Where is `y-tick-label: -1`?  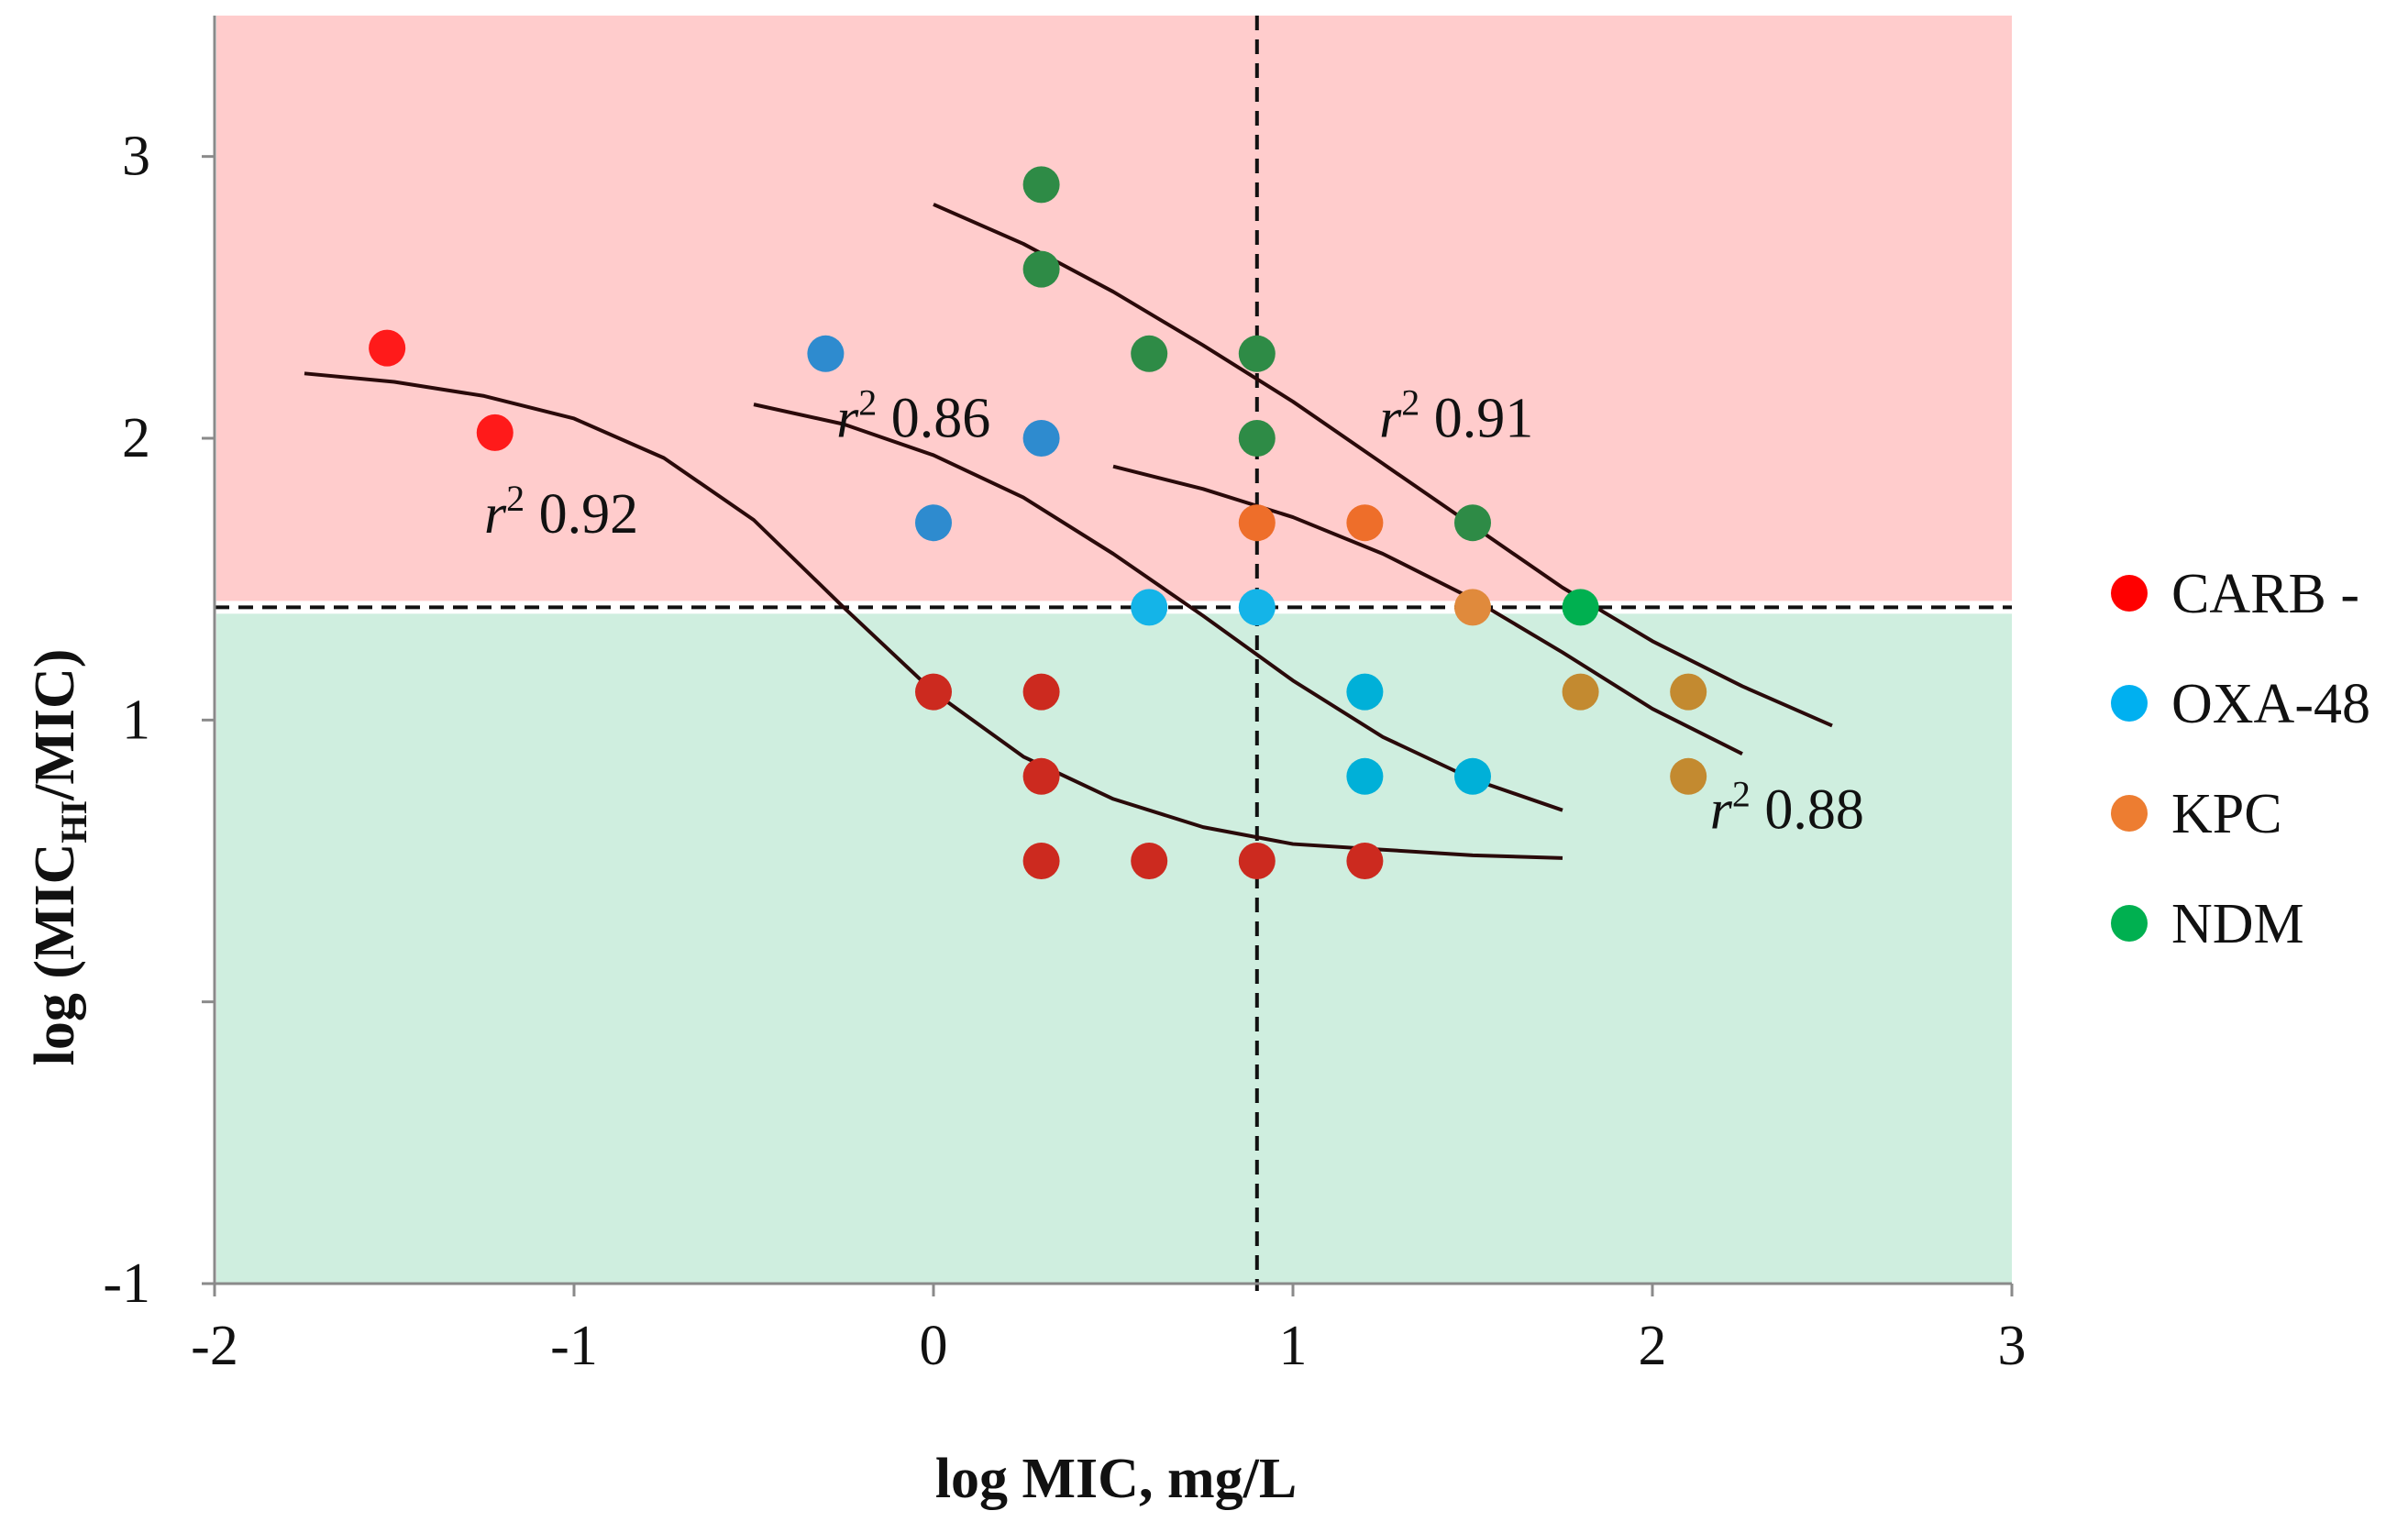 y-tick-label: -1 is located at coordinates (127, 1283).